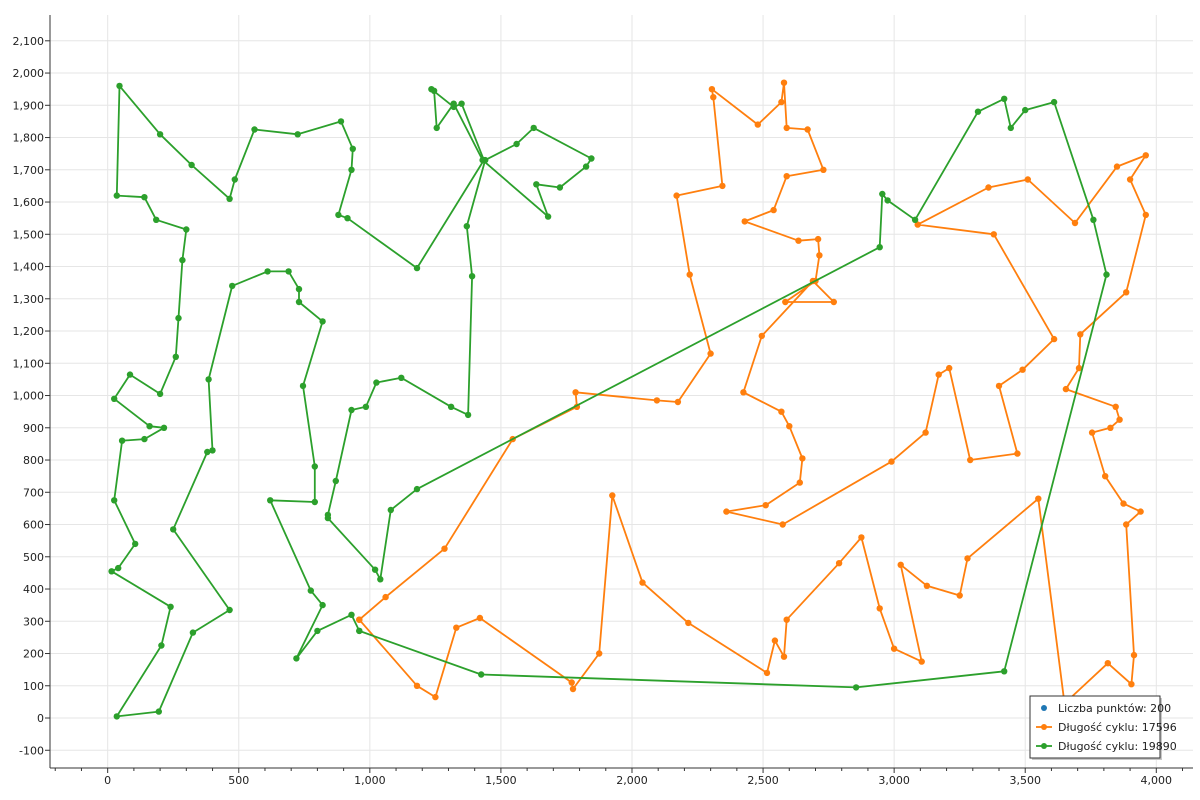  Describe the element at coordinates (29, 105) in the screenshot. I see `y-tick-label: 1,900` at that location.